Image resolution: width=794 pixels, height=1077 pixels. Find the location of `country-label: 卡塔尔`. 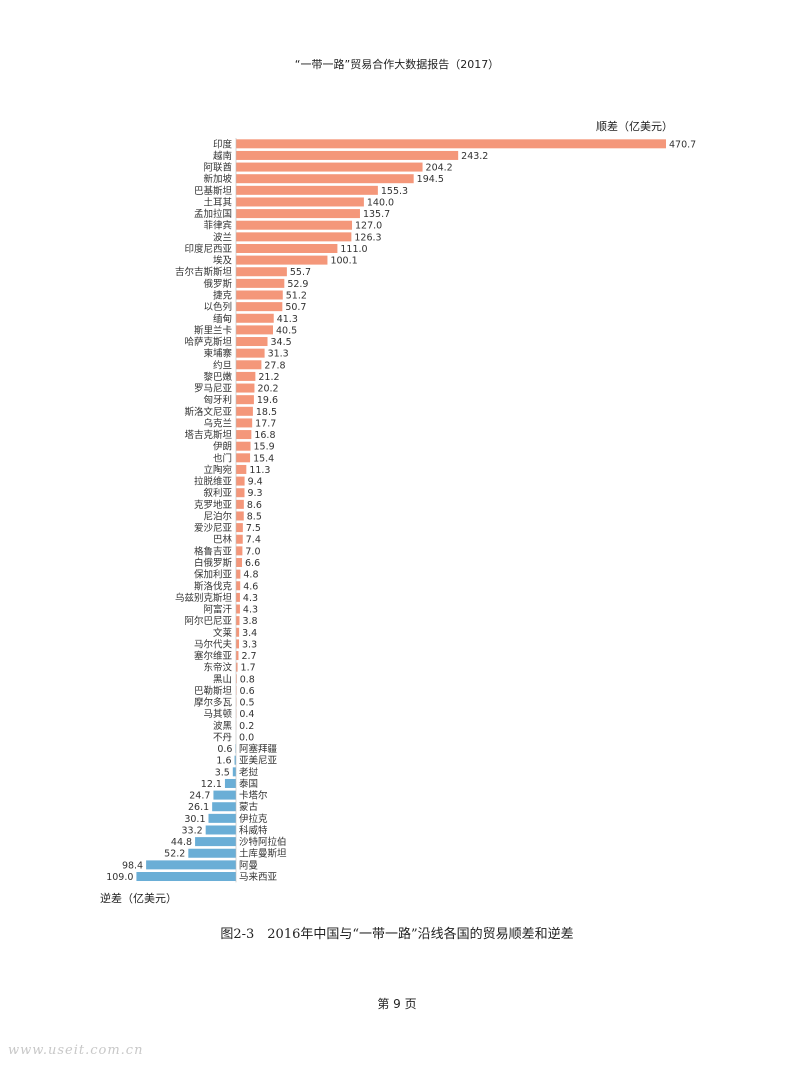

country-label: 卡塔尔 is located at coordinates (253, 796).